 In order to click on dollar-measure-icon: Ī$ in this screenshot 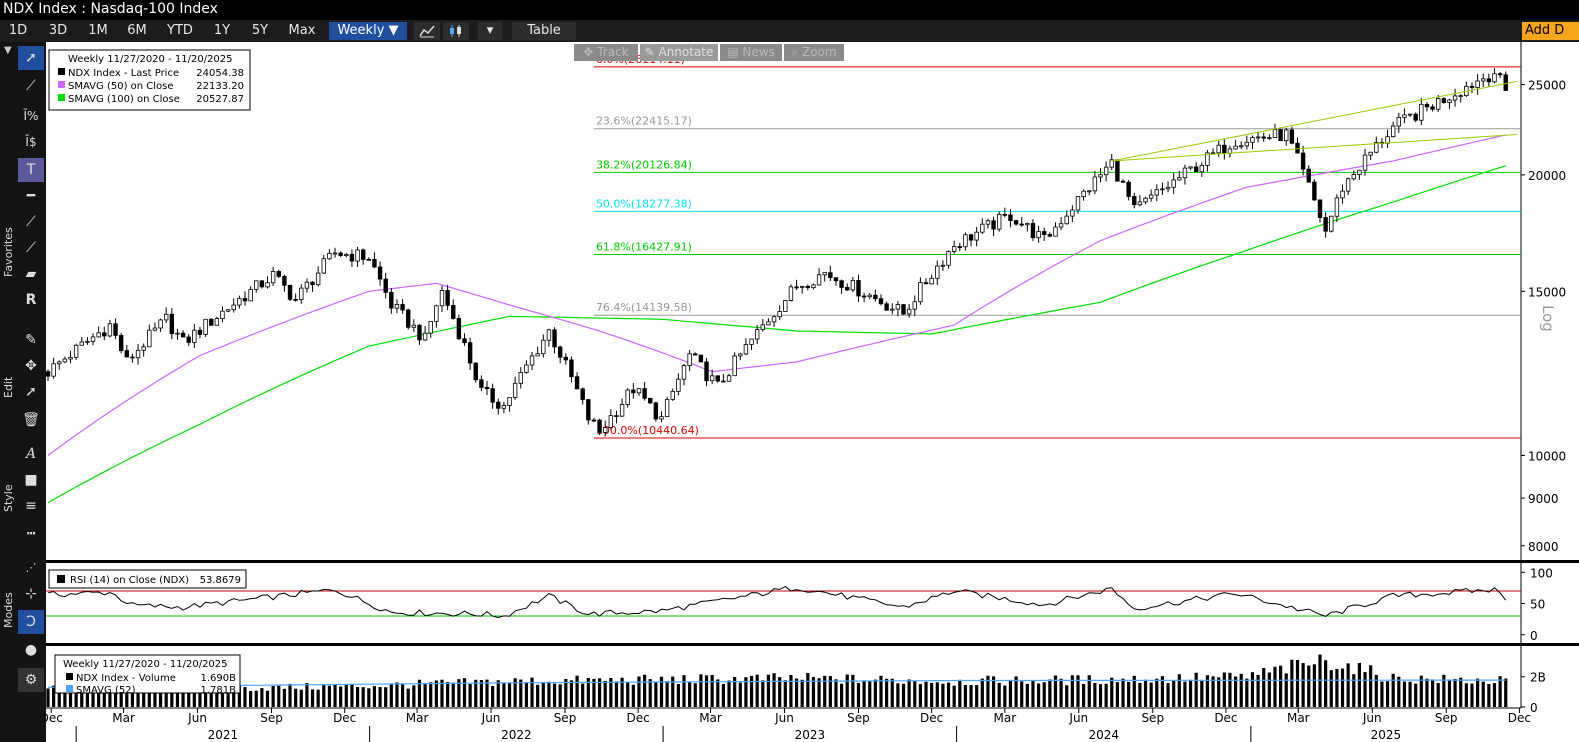, I will do `click(31, 142)`.